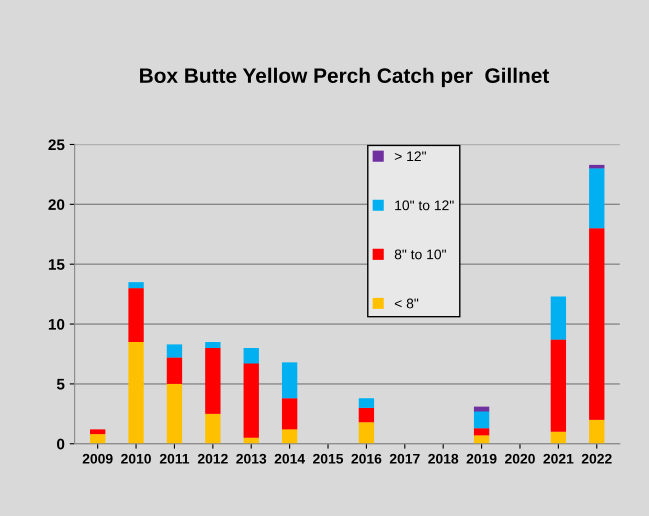 This screenshot has height=516, width=649. Describe the element at coordinates (97, 459) in the screenshot. I see `x-tick-label: 2009` at that location.